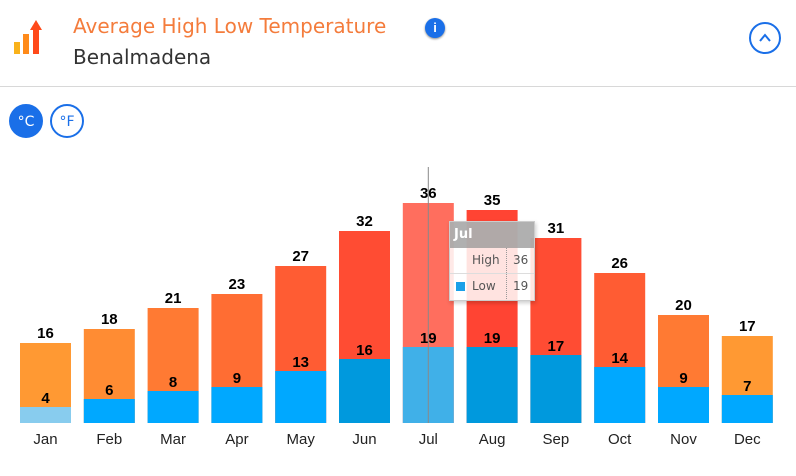 The image size is (796, 476). What do you see at coordinates (300, 256) in the screenshot?
I see `high-data-label: 27` at bounding box center [300, 256].